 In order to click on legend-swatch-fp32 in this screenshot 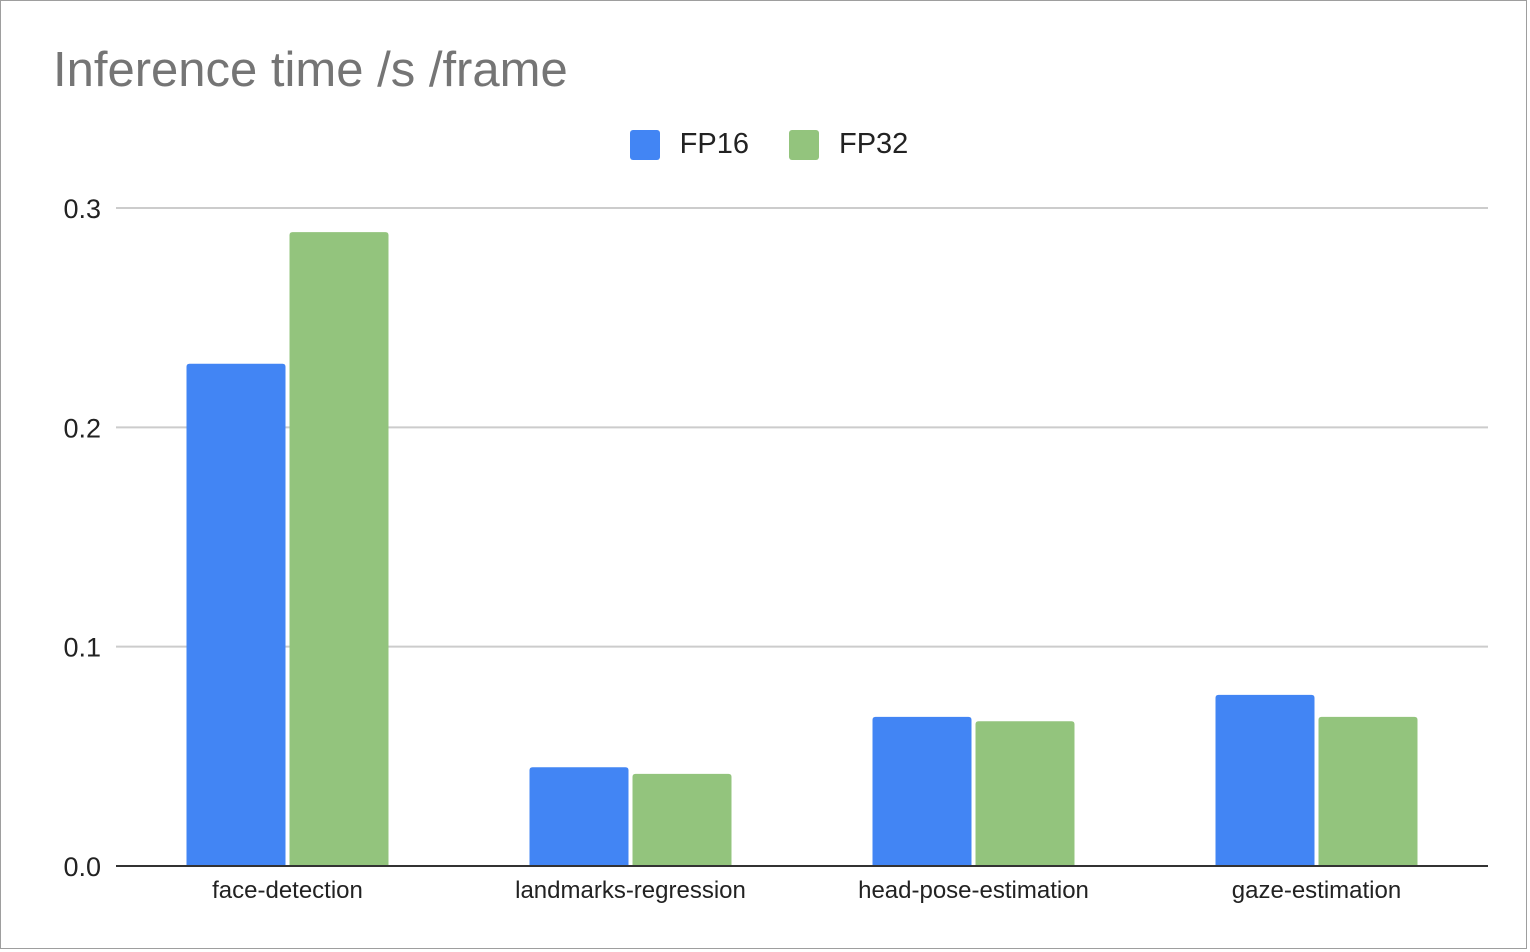, I will do `click(804, 144)`.